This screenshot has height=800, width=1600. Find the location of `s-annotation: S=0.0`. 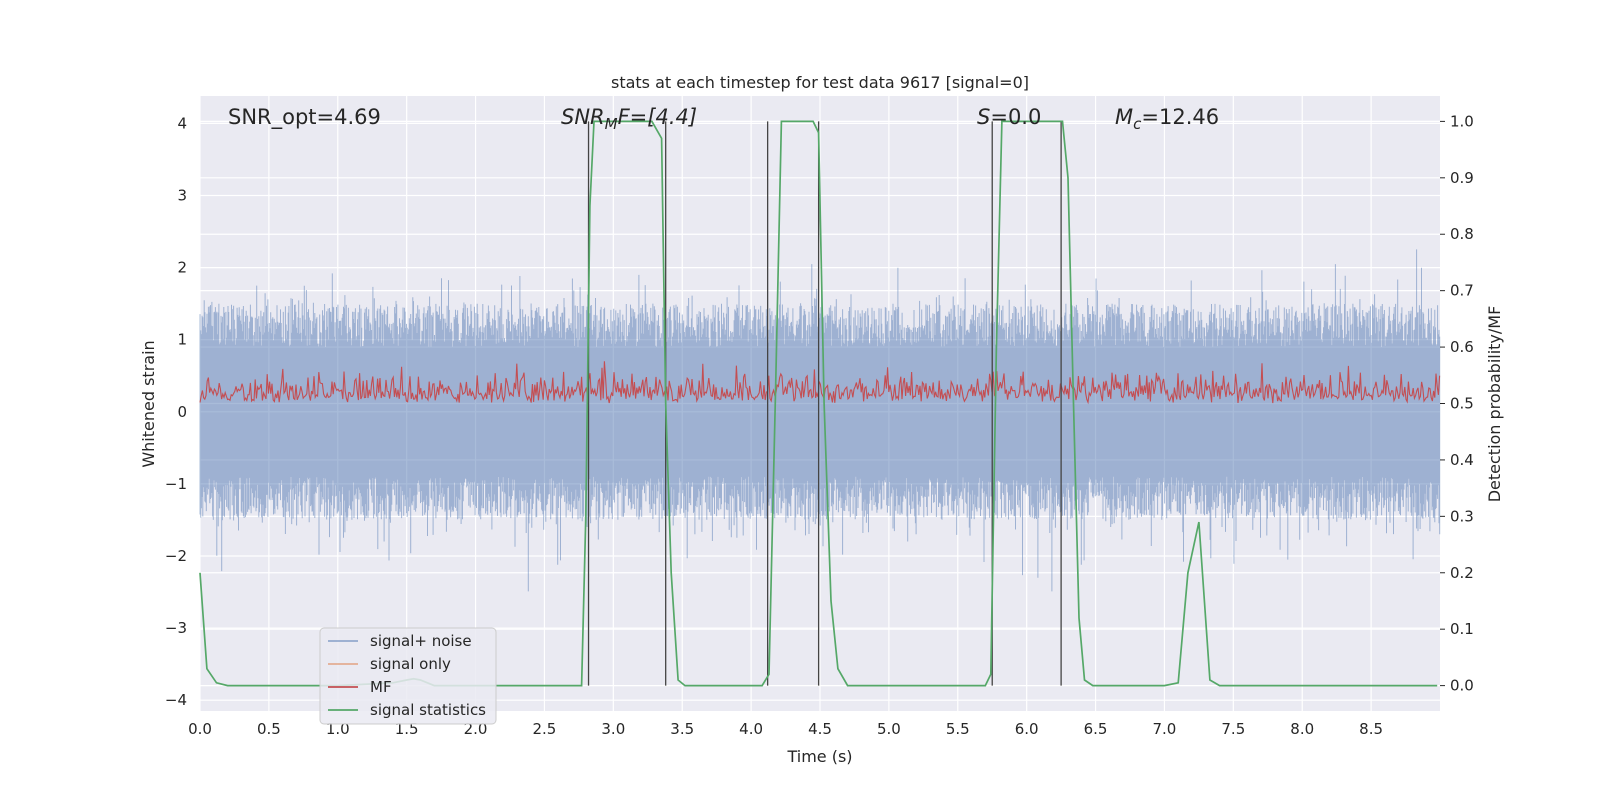

s-annotation: S=0.0 is located at coordinates (1009, 117).